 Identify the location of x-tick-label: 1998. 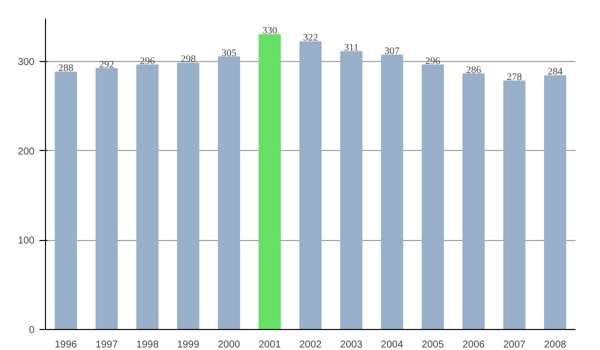
(147, 345).